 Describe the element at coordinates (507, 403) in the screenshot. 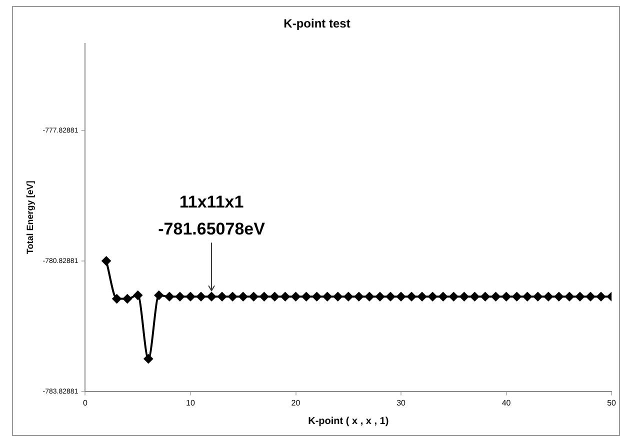

I see `x-tick-label: 40` at that location.